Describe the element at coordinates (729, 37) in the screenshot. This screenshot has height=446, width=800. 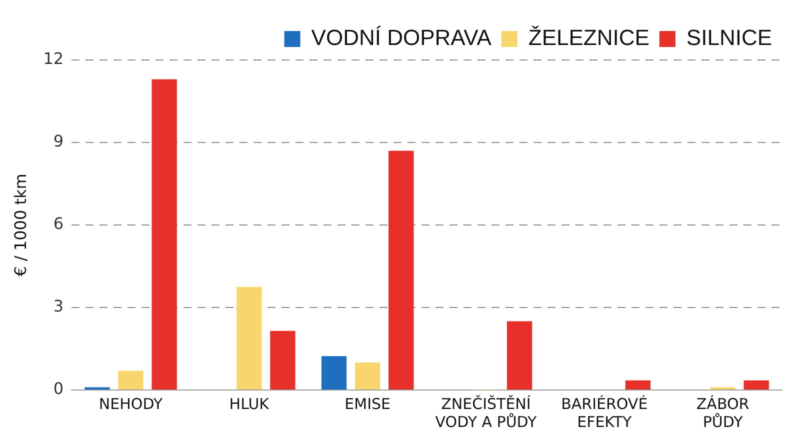
I see `legend-label: SILNICE` at that location.